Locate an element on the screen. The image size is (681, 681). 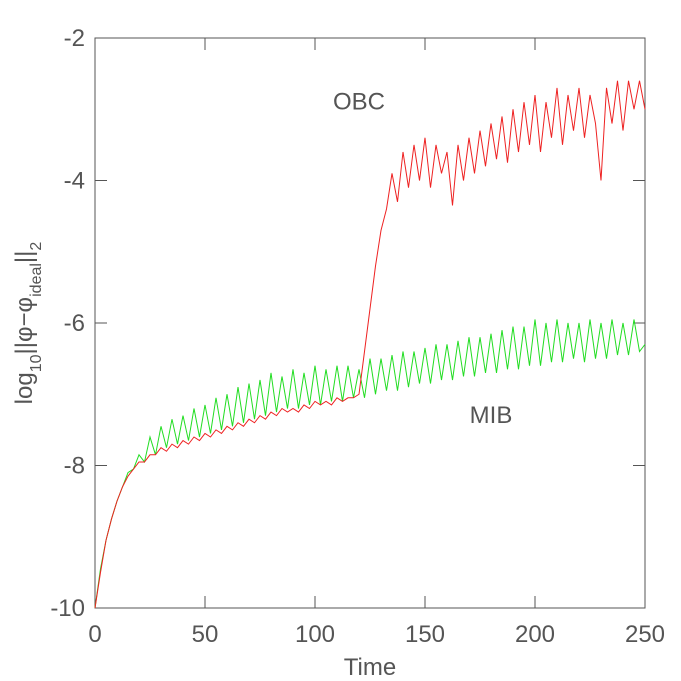
y-tick-label: -10 is located at coordinates (67, 608).